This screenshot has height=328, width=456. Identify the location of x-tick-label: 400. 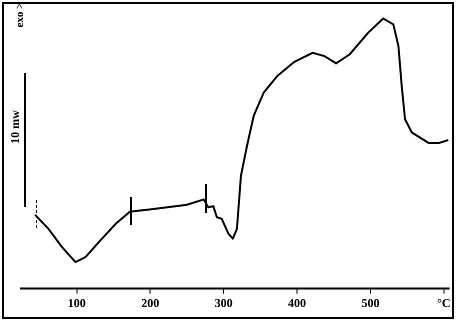
(297, 303).